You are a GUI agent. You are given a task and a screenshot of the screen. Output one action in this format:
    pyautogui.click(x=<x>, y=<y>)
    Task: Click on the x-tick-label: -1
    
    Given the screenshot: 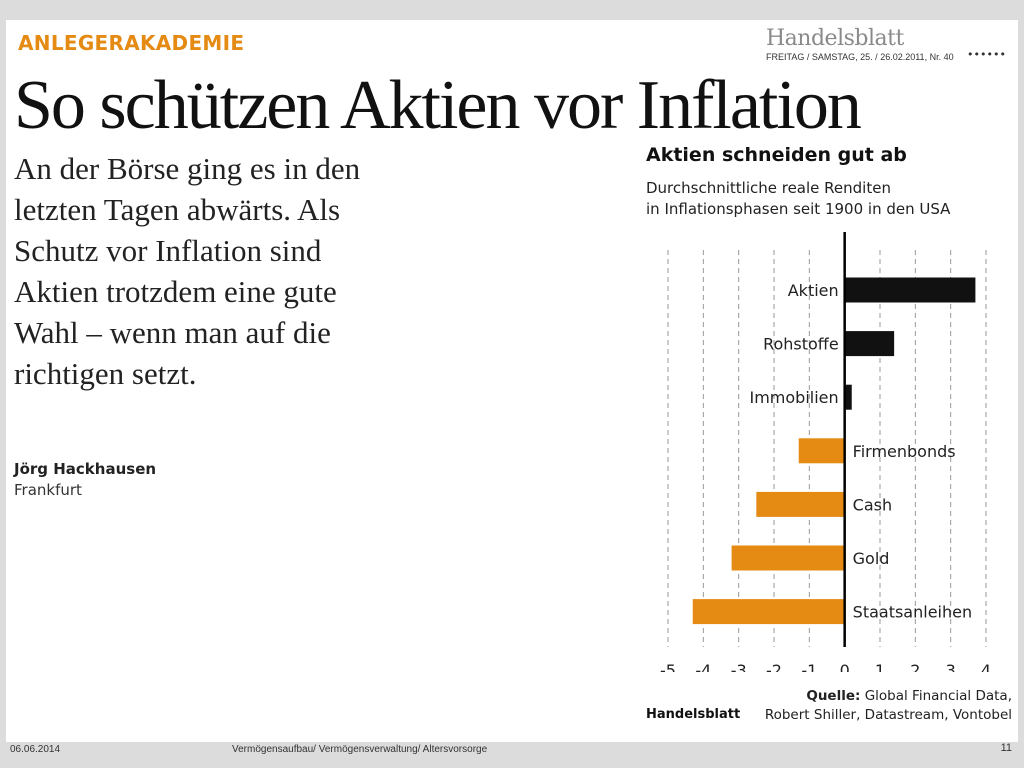 What is the action you would take?
    pyautogui.click(x=809, y=666)
    